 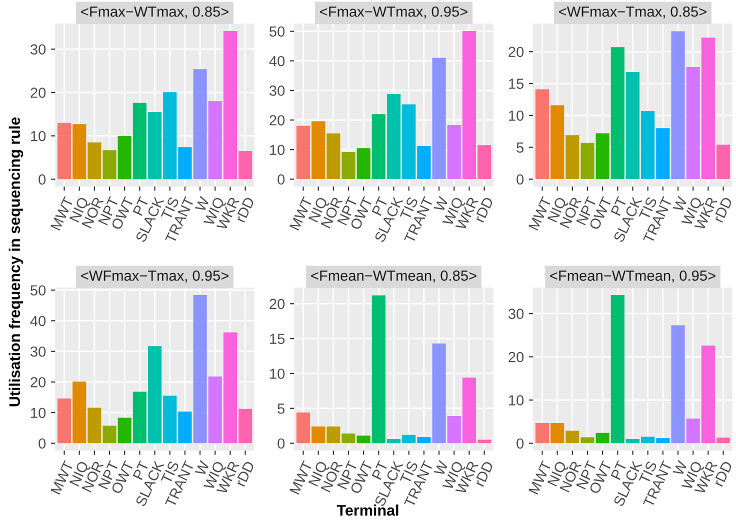 I want to click on chart-title: <WFmax−Tmax, 0.85>, so click(x=632, y=12).